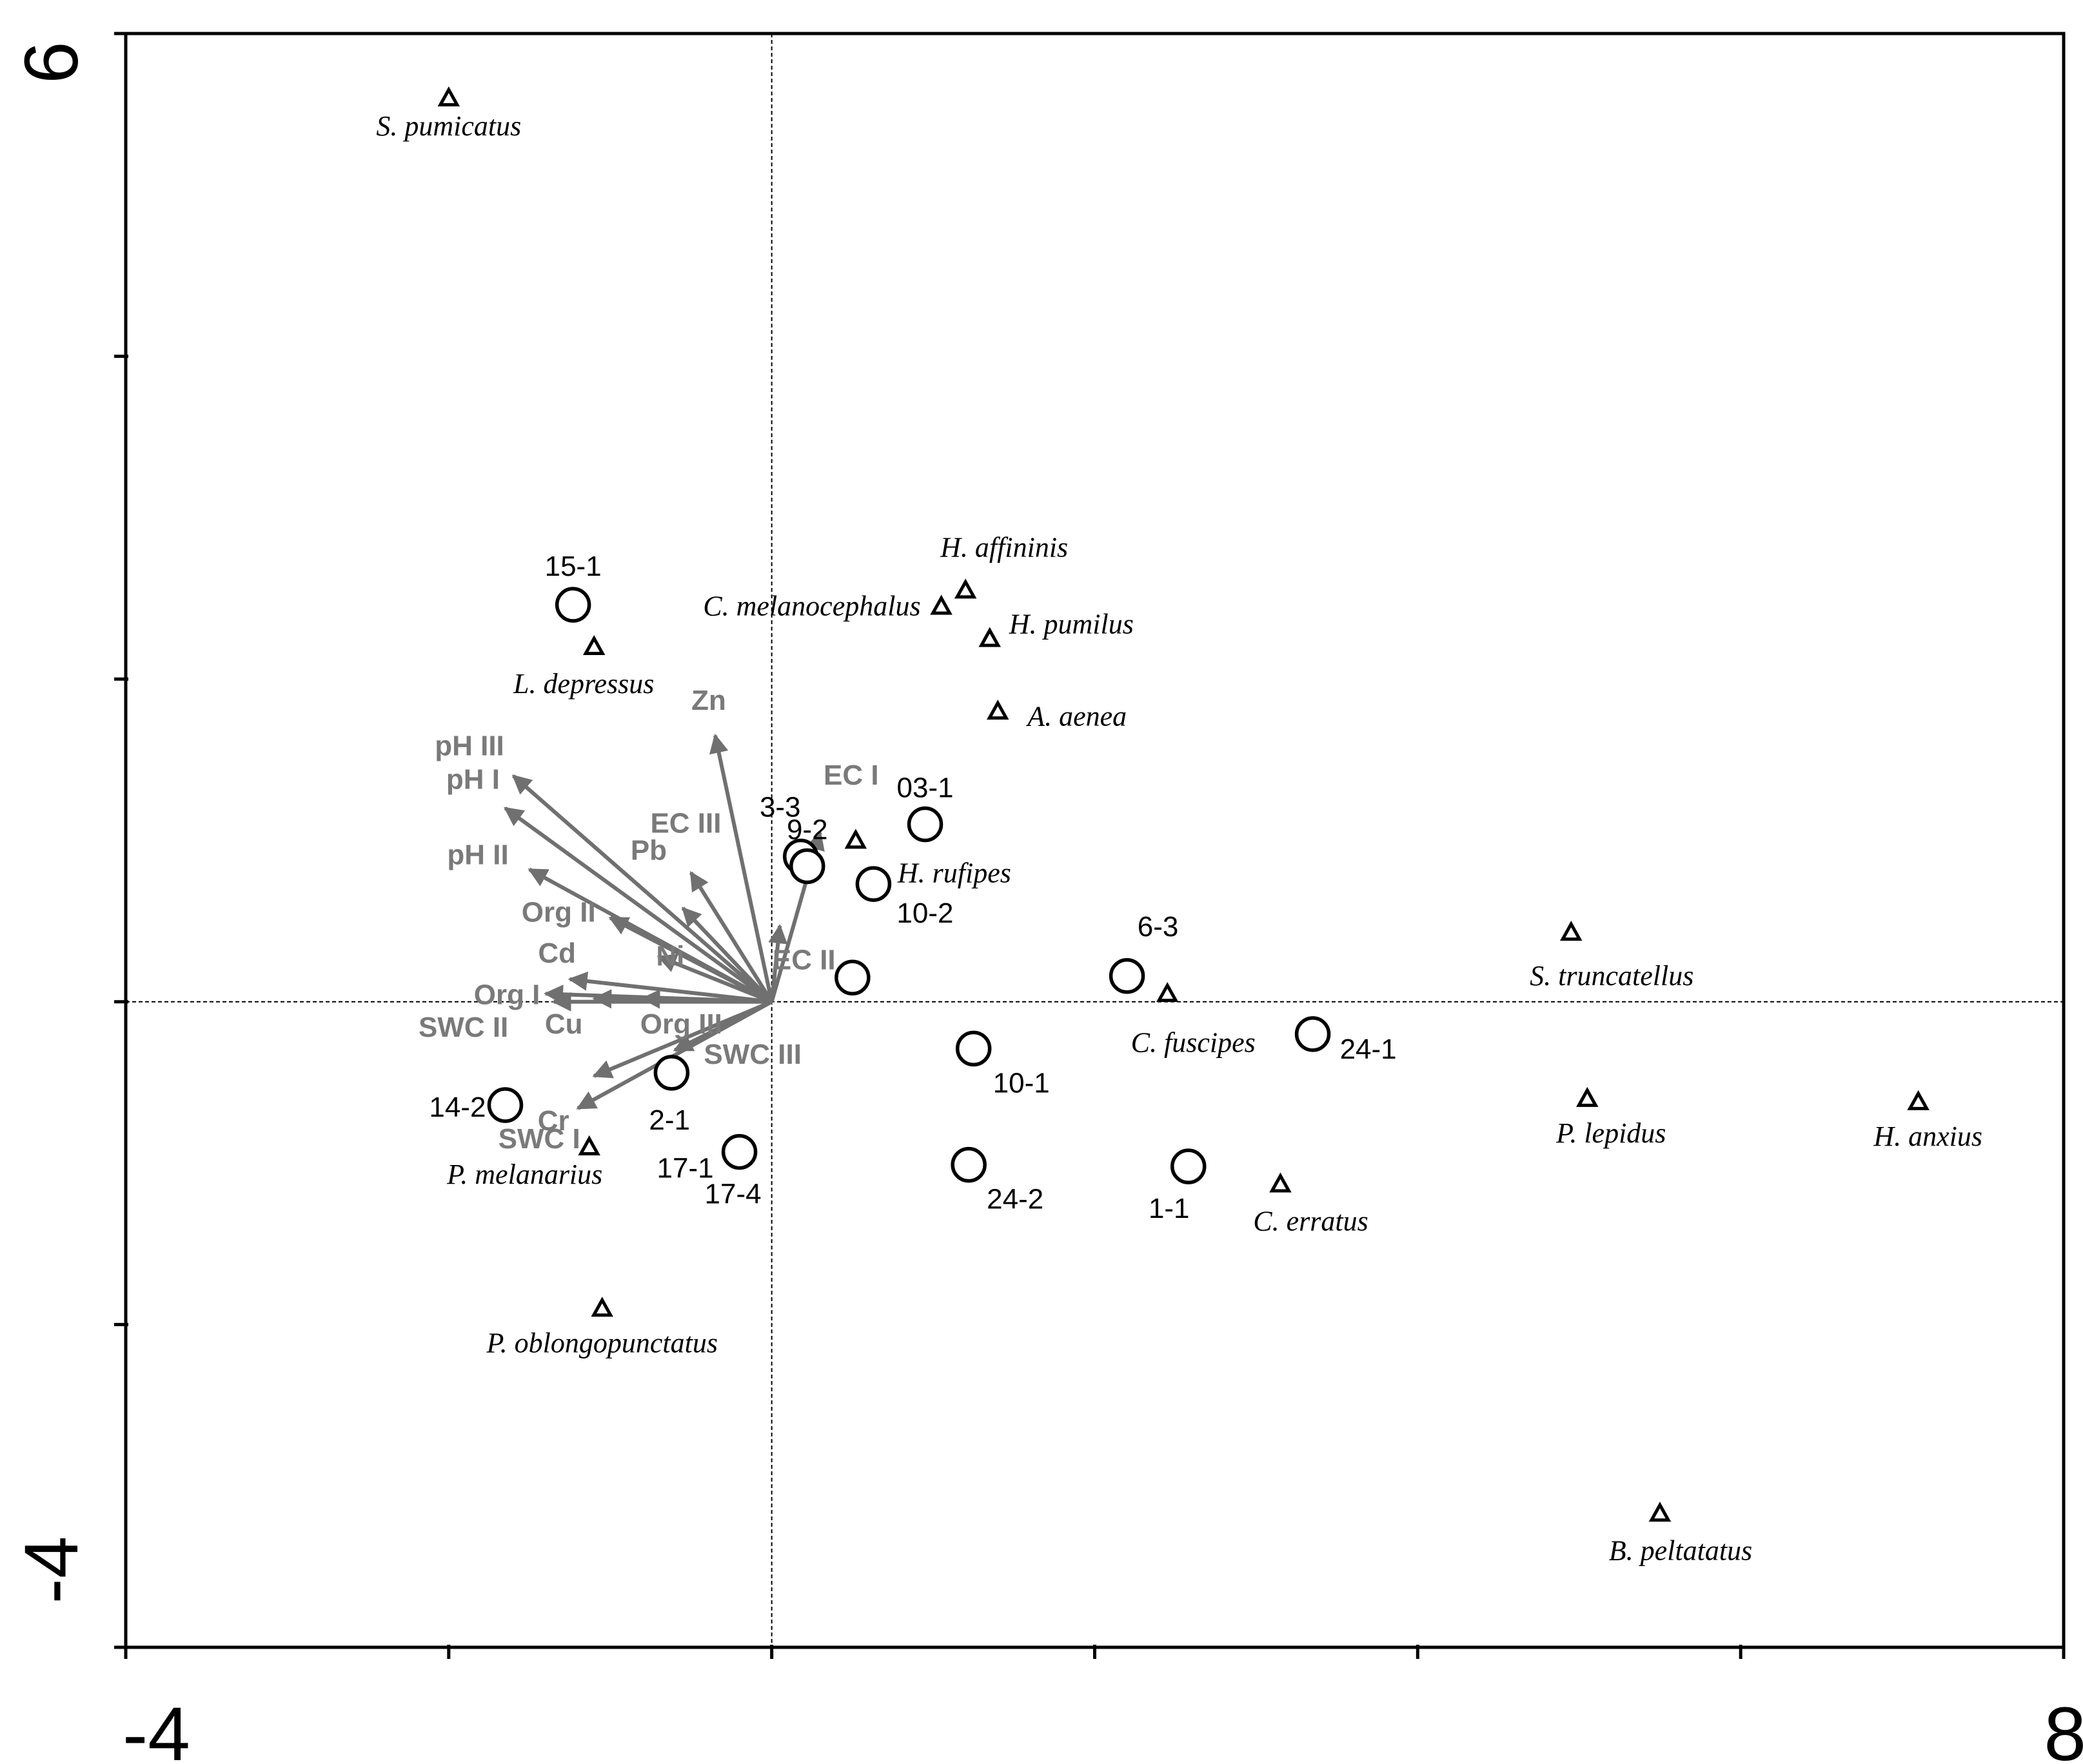 The width and height of the screenshot is (2083, 1764). What do you see at coordinates (1076, 716) in the screenshot?
I see `species-label-a-aenea: A. aenea` at bounding box center [1076, 716].